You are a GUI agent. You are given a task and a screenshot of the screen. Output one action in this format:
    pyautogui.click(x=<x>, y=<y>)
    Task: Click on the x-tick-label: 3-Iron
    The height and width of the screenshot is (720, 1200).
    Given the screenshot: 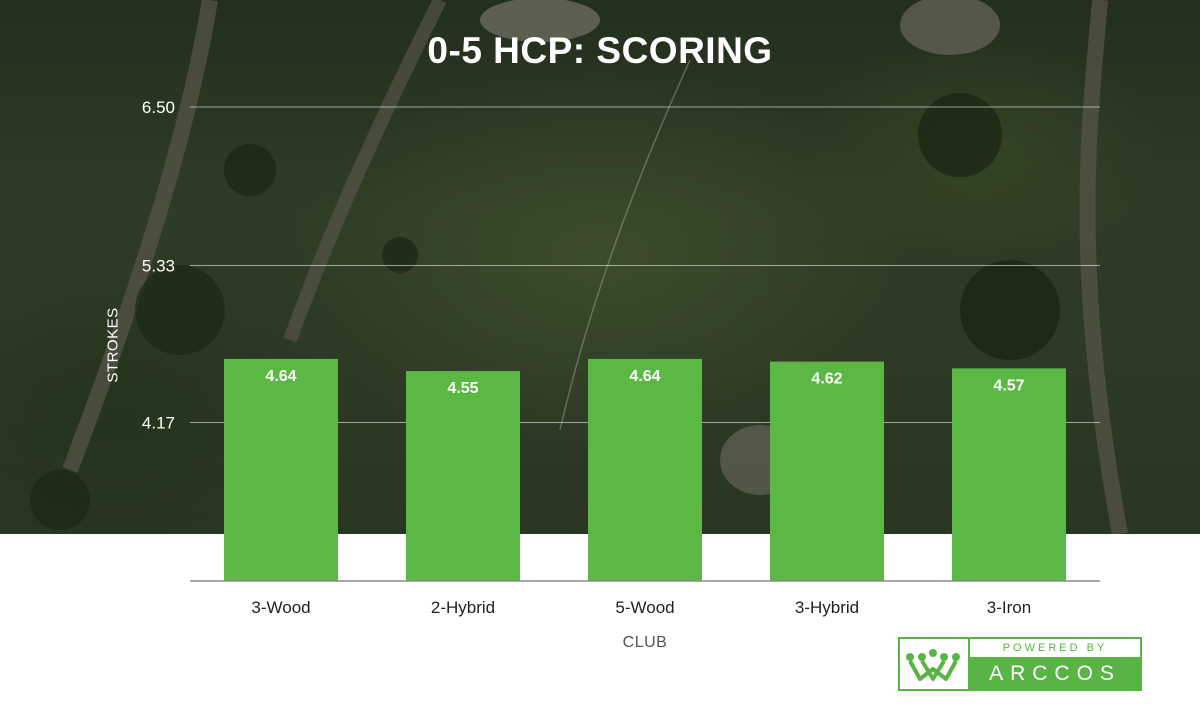 What is the action you would take?
    pyautogui.click(x=1009, y=607)
    